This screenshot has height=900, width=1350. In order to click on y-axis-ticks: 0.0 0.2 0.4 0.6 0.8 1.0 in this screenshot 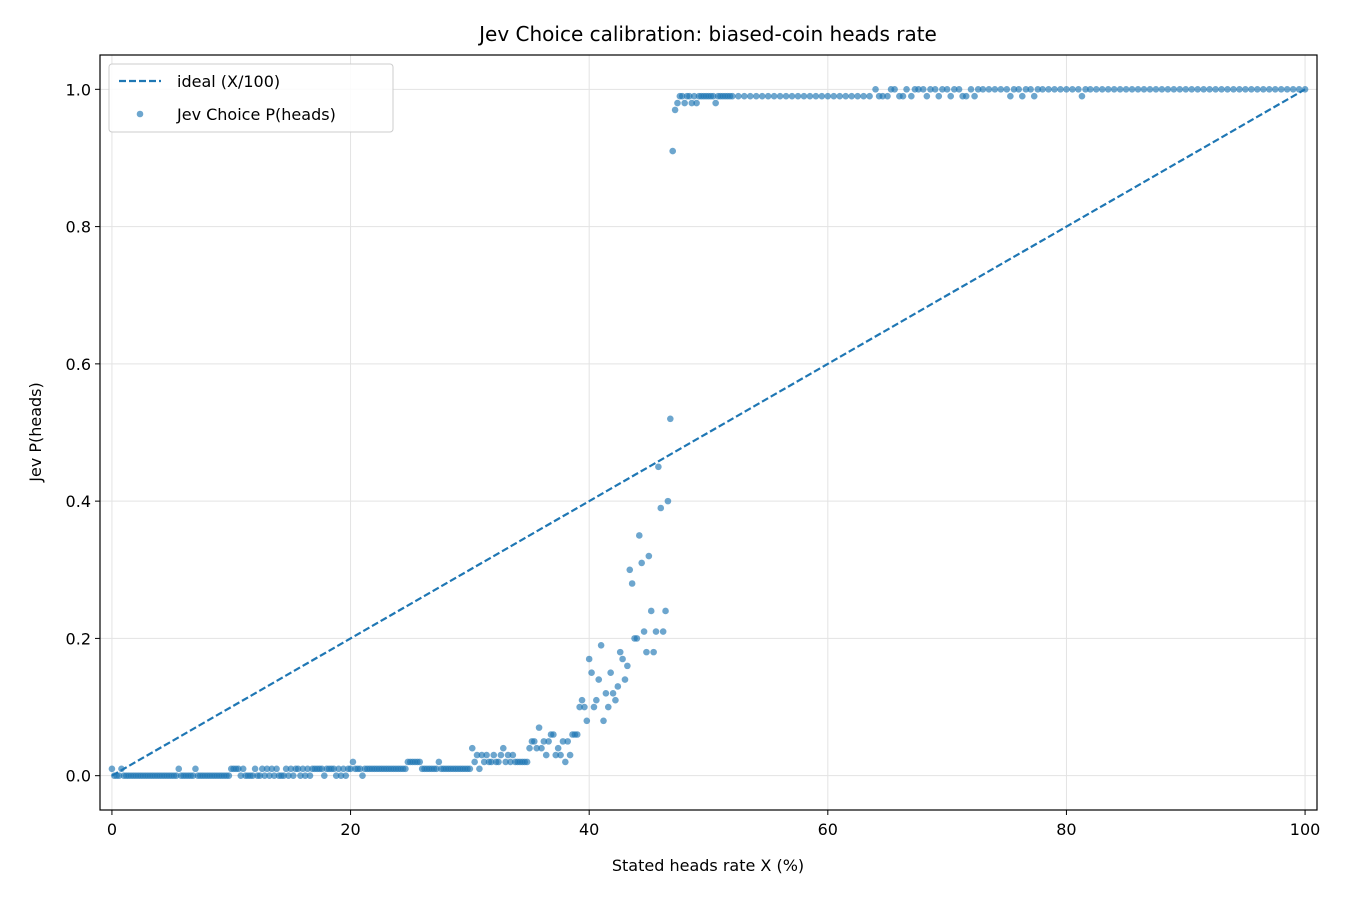, I will do `click(83, 433)`.